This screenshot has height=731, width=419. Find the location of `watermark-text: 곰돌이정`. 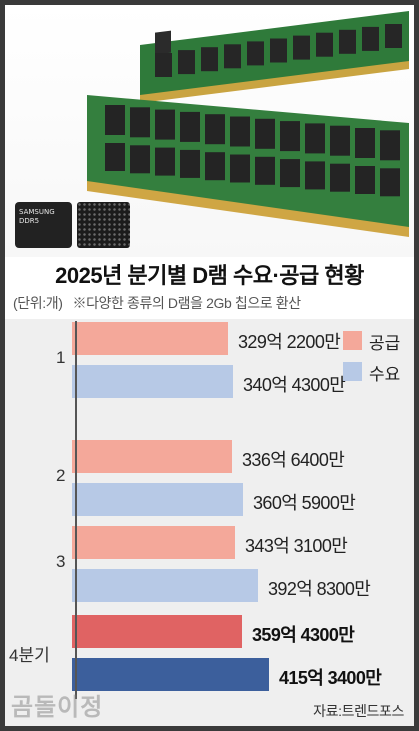

watermark-text: 곰돌이정 is located at coordinates (57, 707).